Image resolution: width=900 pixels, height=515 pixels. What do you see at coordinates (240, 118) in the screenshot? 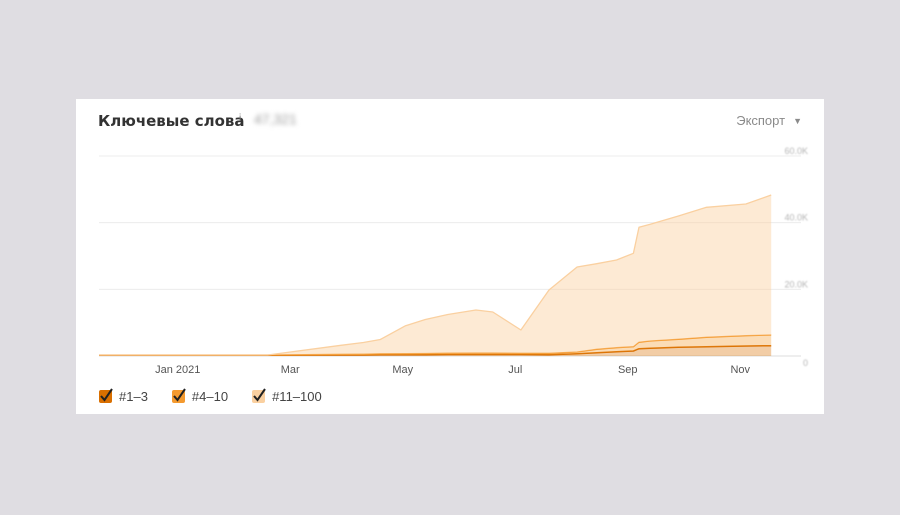
I see `info-icon: i` at bounding box center [240, 118].